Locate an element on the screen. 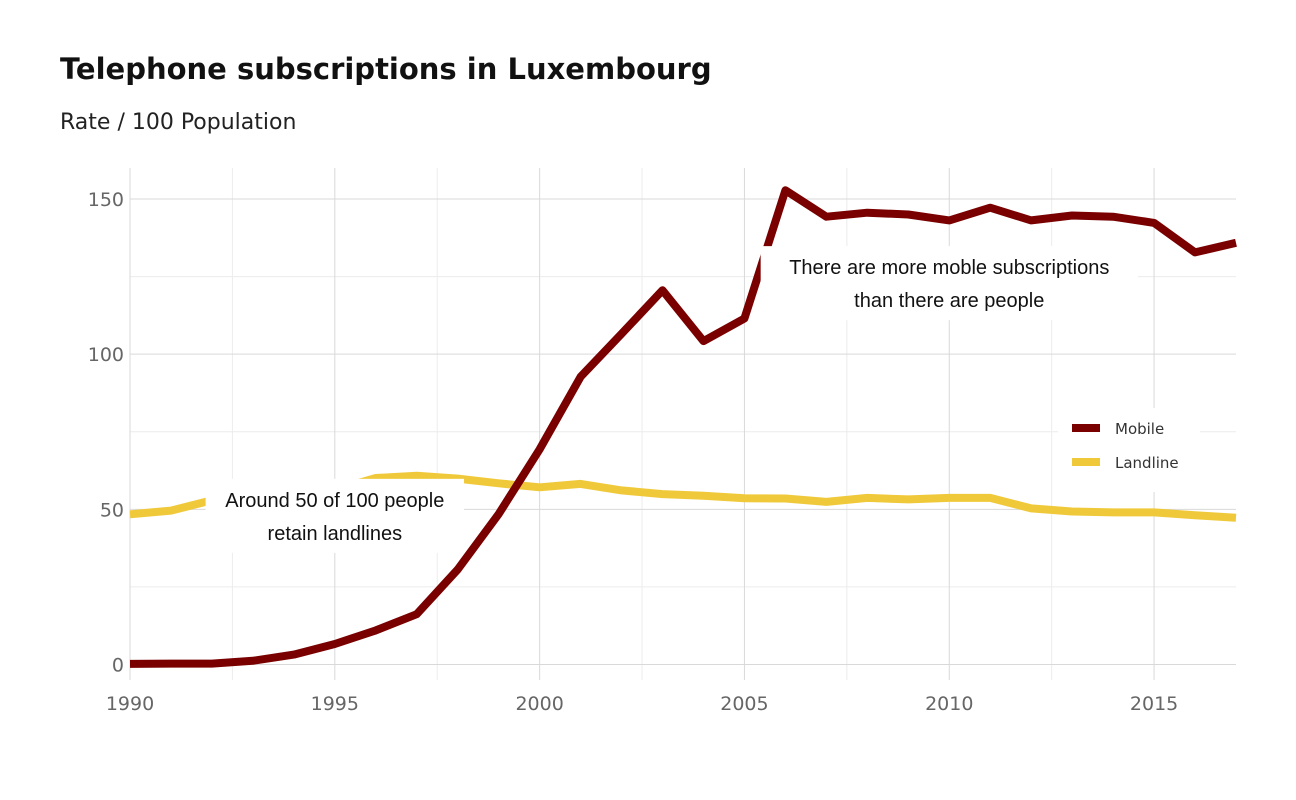  chart-title: Telephone subscriptions in Luxembourg is located at coordinates (386, 69).